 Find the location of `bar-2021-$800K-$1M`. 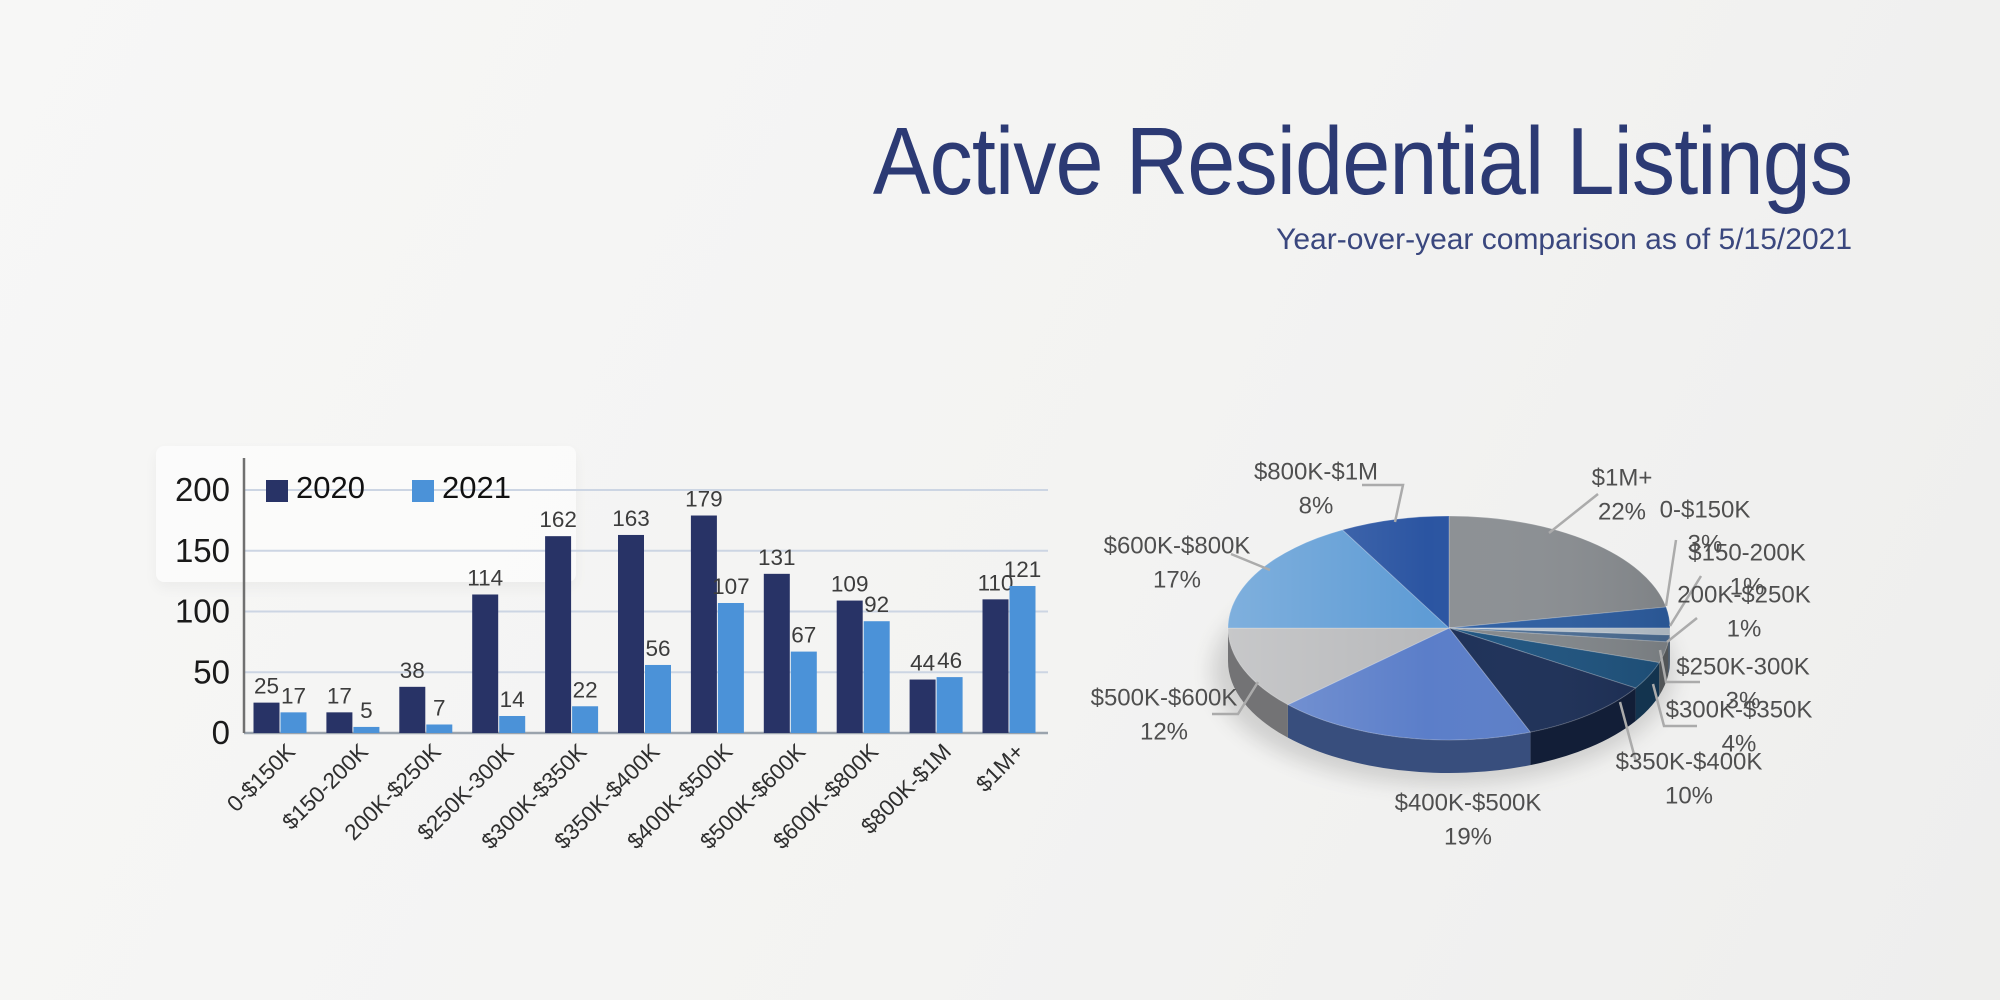

bar-2021-$800K-$1M is located at coordinates (949, 705).